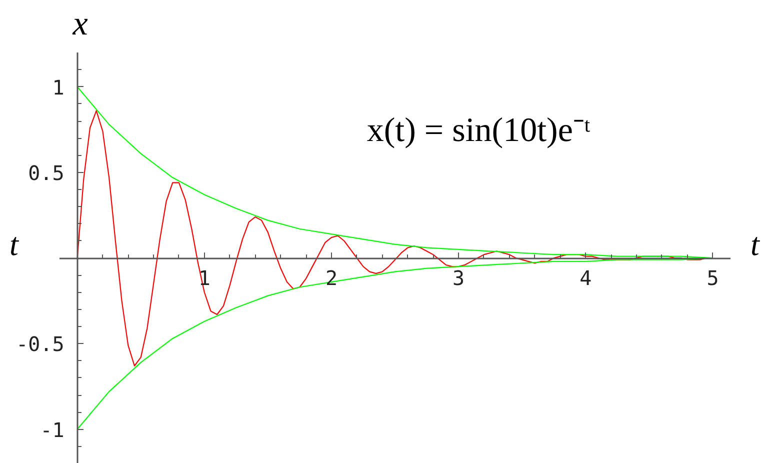 The width and height of the screenshot is (777, 463). I want to click on x-tick-label: 4, so click(586, 278).